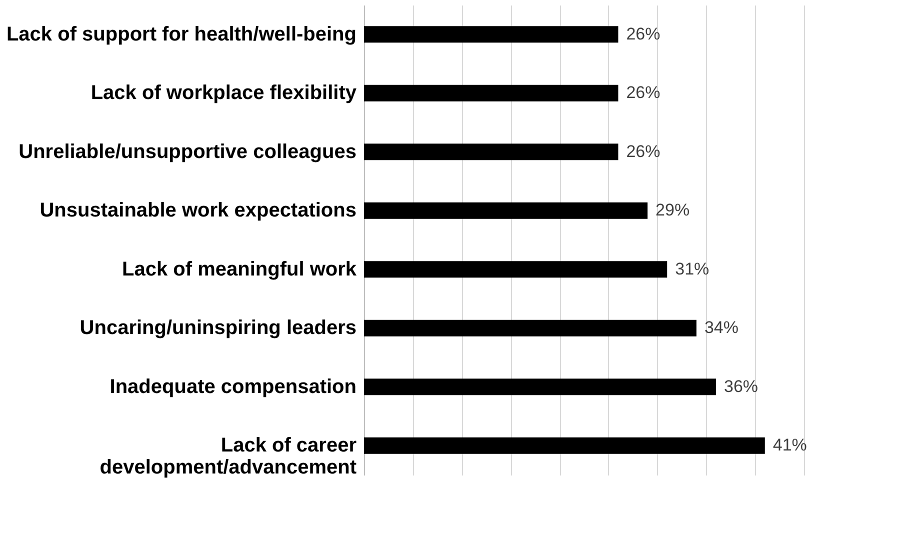  What do you see at coordinates (741, 386) in the screenshot?
I see `data-label: 36%` at bounding box center [741, 386].